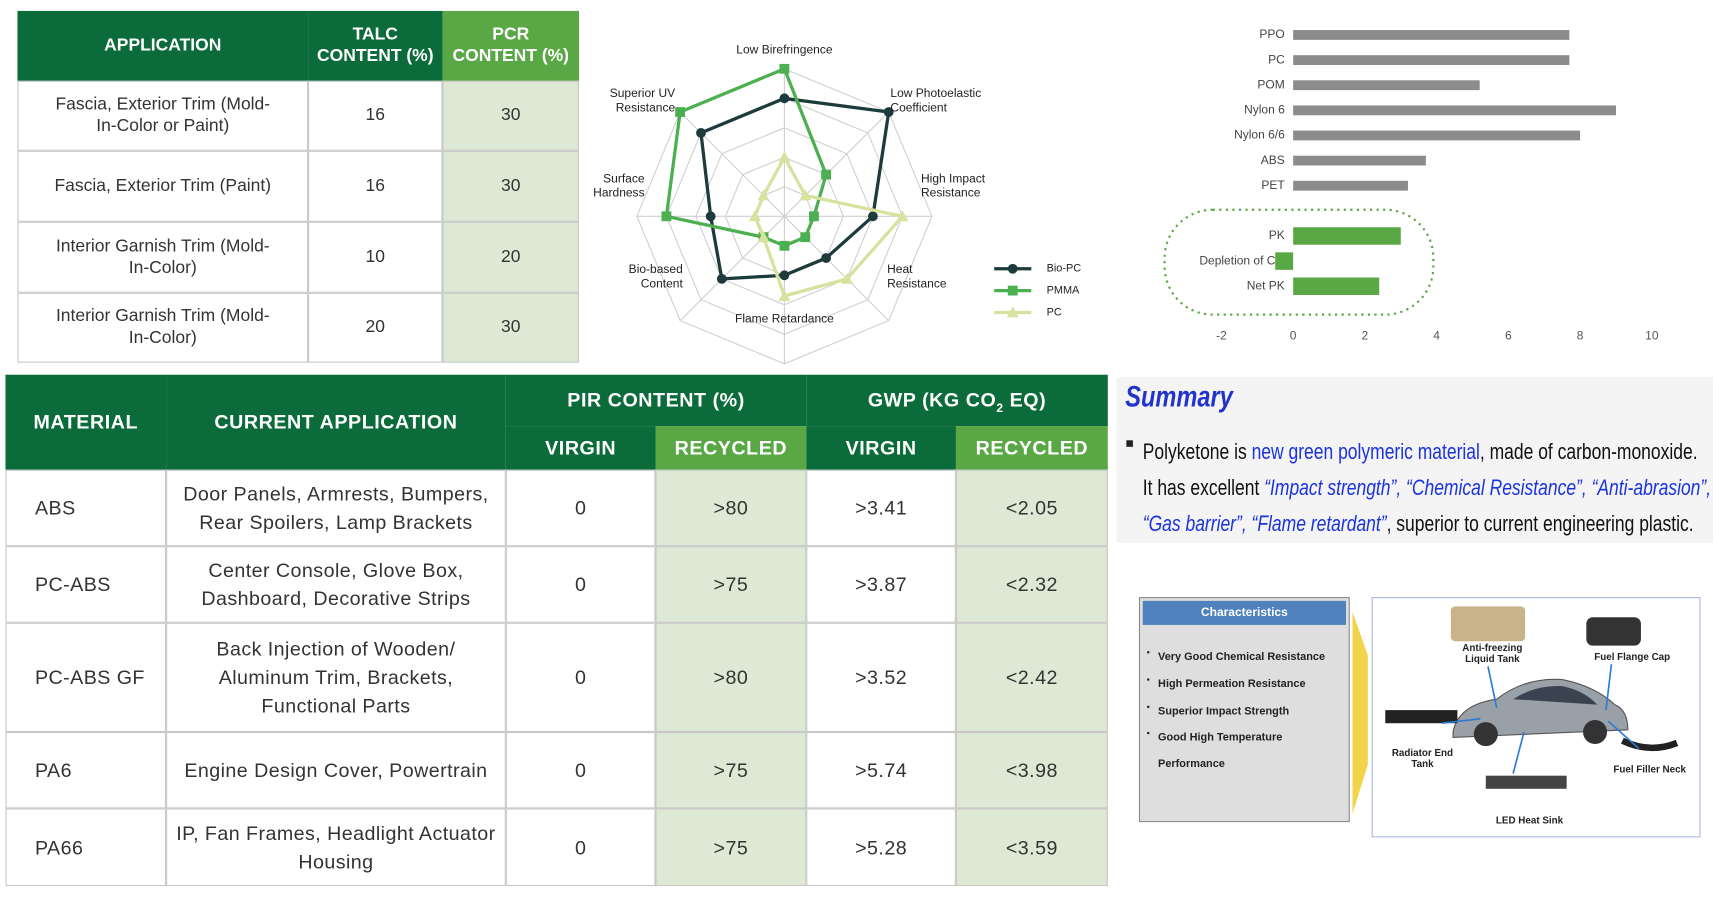 This screenshot has height=908, width=1713. I want to click on table-cell: 16, so click(375, 115).